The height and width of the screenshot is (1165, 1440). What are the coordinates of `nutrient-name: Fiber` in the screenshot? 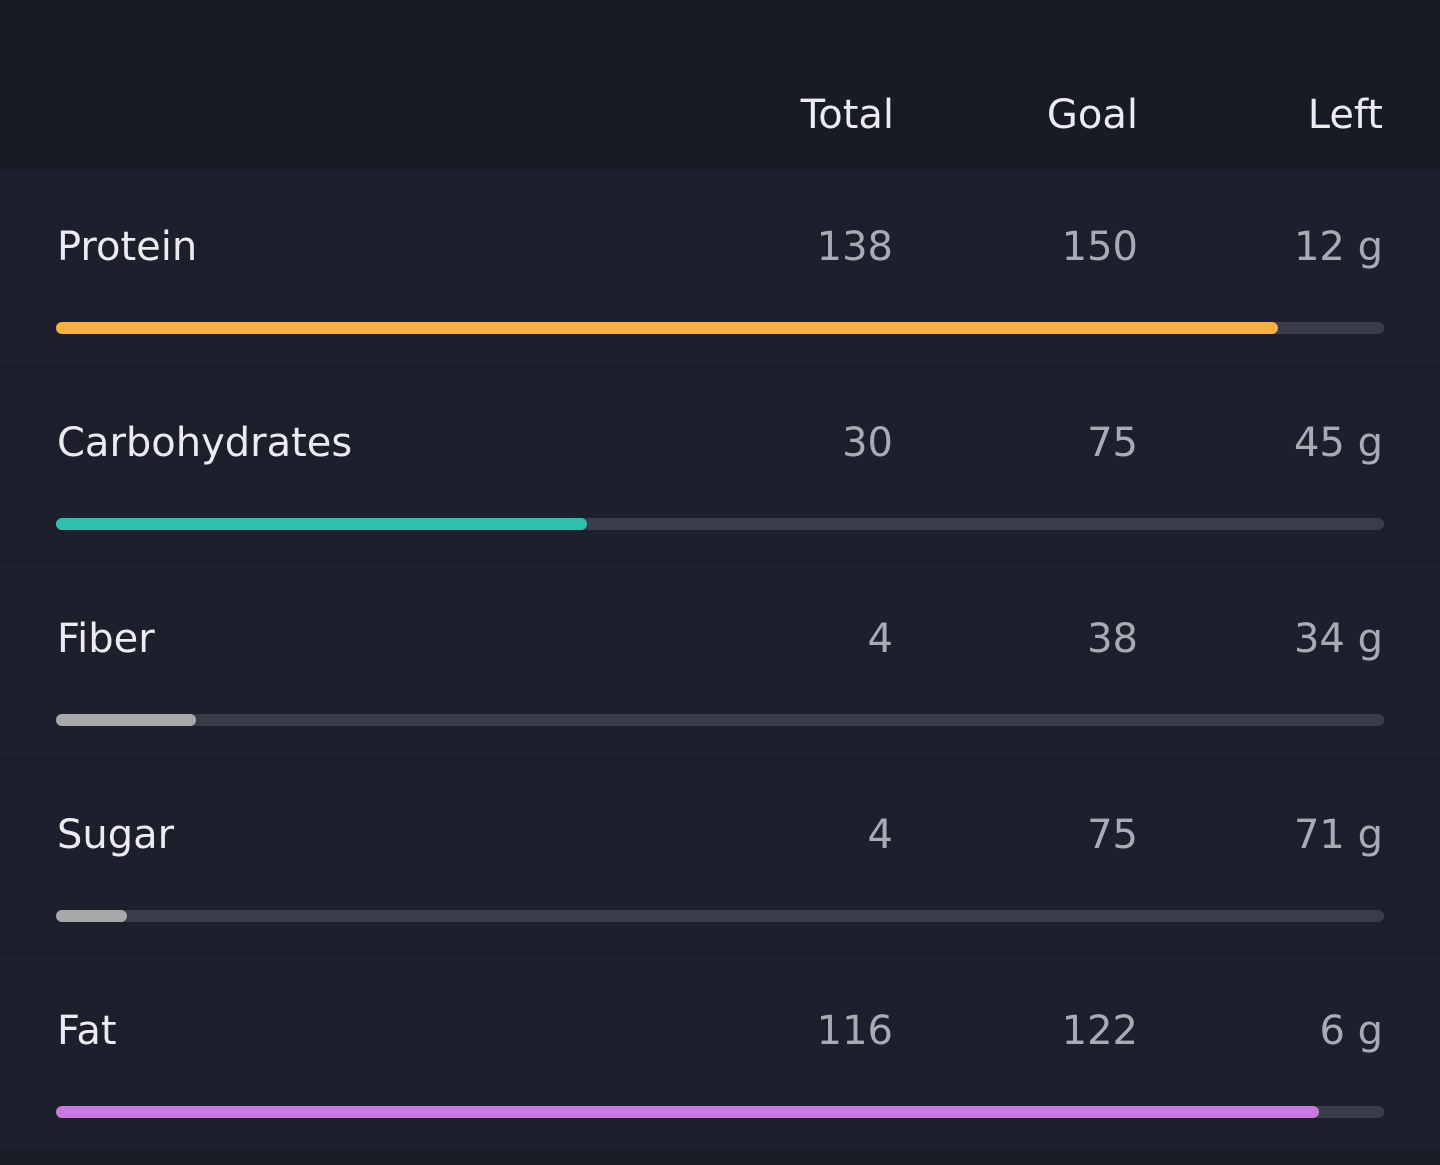 It's located at (106, 639).